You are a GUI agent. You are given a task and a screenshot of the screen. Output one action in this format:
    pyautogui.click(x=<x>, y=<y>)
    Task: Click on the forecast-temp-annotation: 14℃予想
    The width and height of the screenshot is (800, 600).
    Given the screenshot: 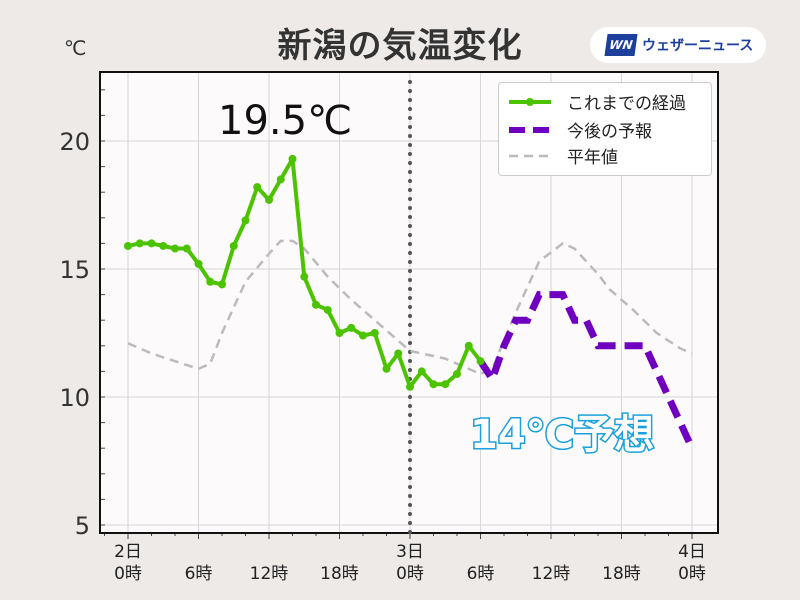 What is the action you would take?
    pyautogui.click(x=561, y=435)
    